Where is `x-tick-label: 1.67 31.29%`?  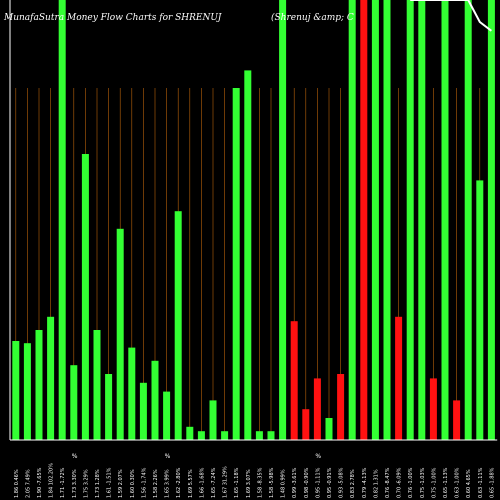 x-tick-label: 1.67 31.29% is located at coordinates (226, 482).